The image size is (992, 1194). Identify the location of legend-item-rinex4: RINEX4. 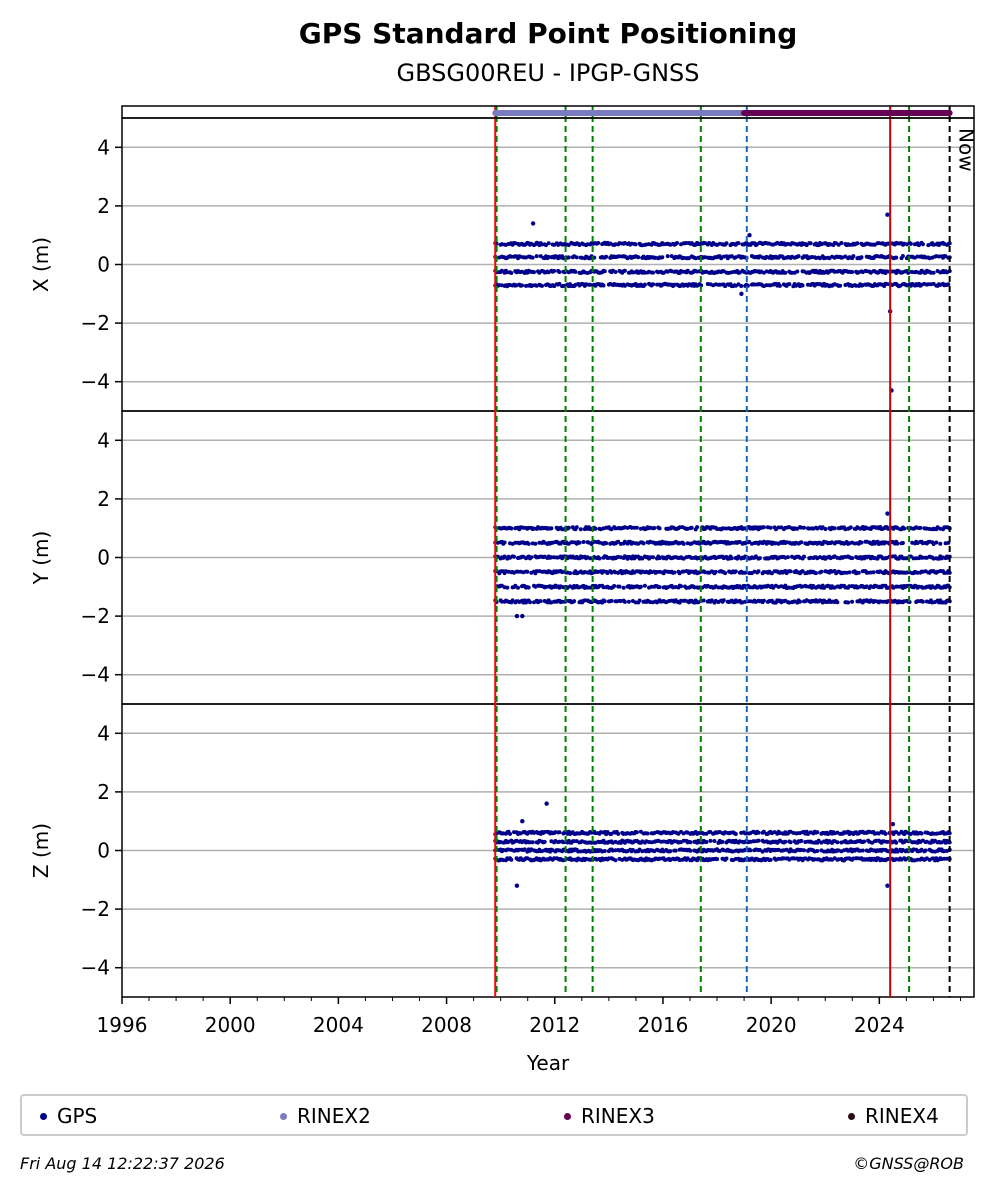
(893, 1116).